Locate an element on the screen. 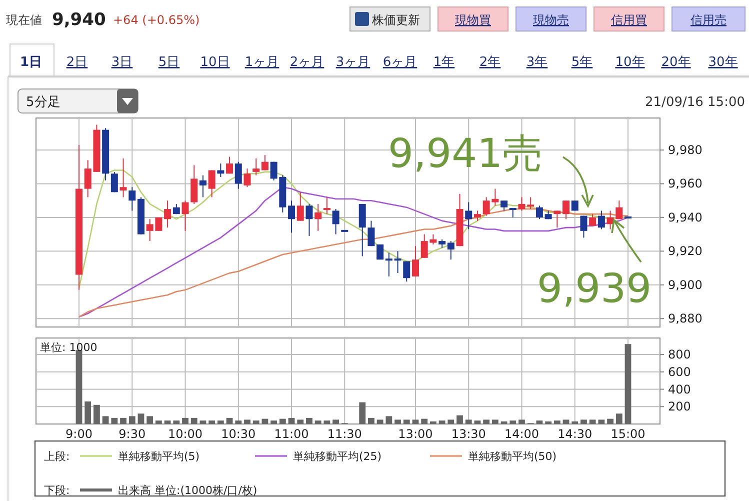 Image resolution: width=749 pixels, height=501 pixels. y-tick-label: 9,960 is located at coordinates (685, 183).